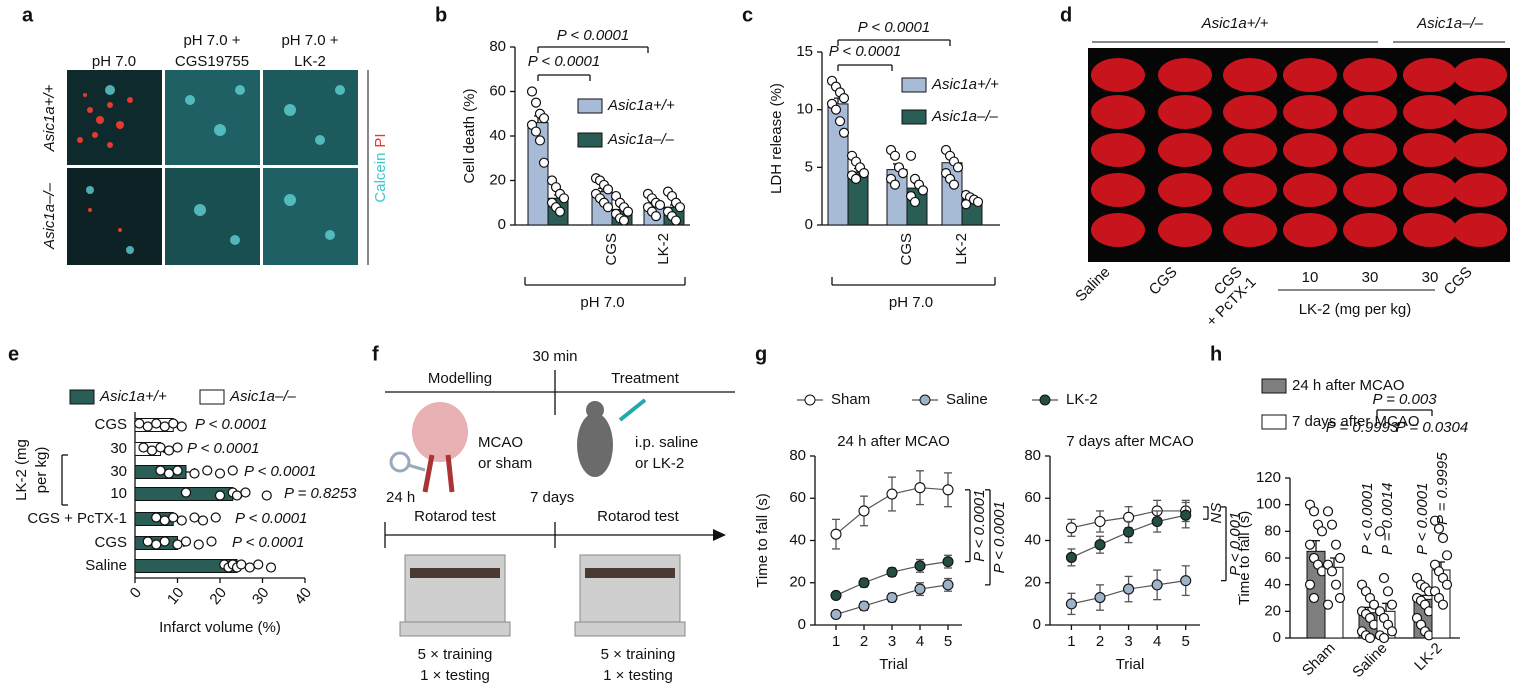 The image size is (1538, 700). Describe the element at coordinates (106, 565) in the screenshot. I see `y-tick-label: Saline` at that location.